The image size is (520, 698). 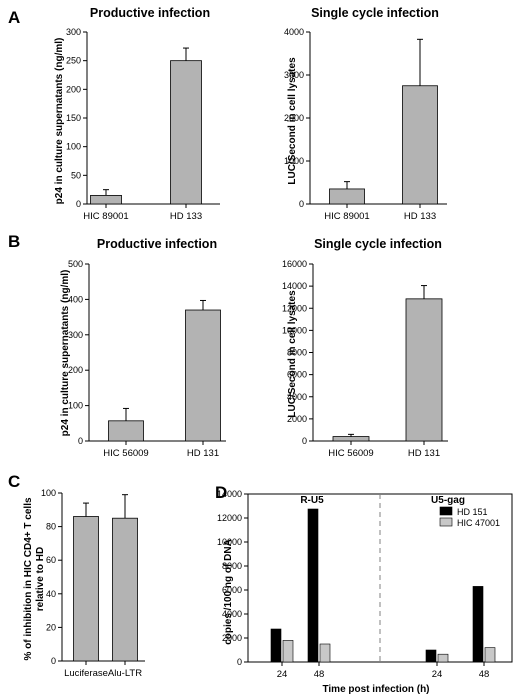 I want to click on y-tick-label: 250, so click(x=73, y=61).